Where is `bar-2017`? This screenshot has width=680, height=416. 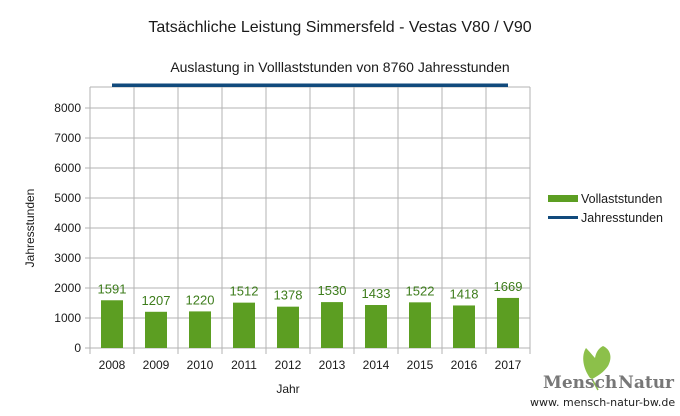 bar-2017 is located at coordinates (508, 322).